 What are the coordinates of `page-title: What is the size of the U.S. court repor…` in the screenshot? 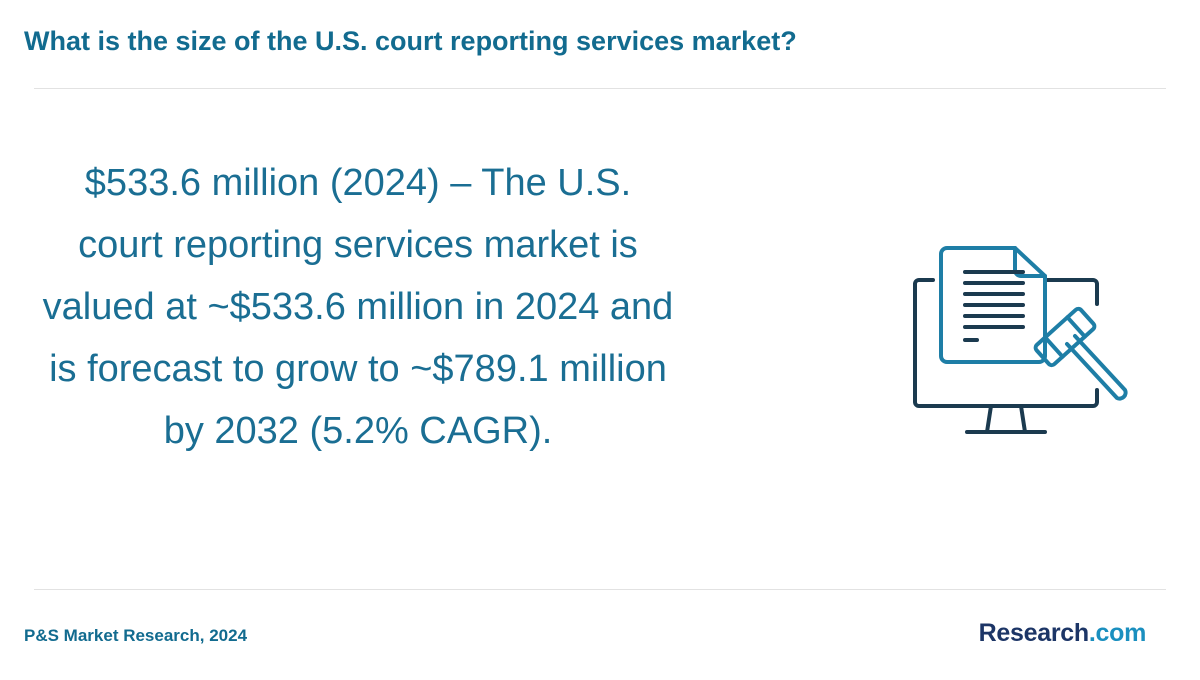 It's located at (410, 41).